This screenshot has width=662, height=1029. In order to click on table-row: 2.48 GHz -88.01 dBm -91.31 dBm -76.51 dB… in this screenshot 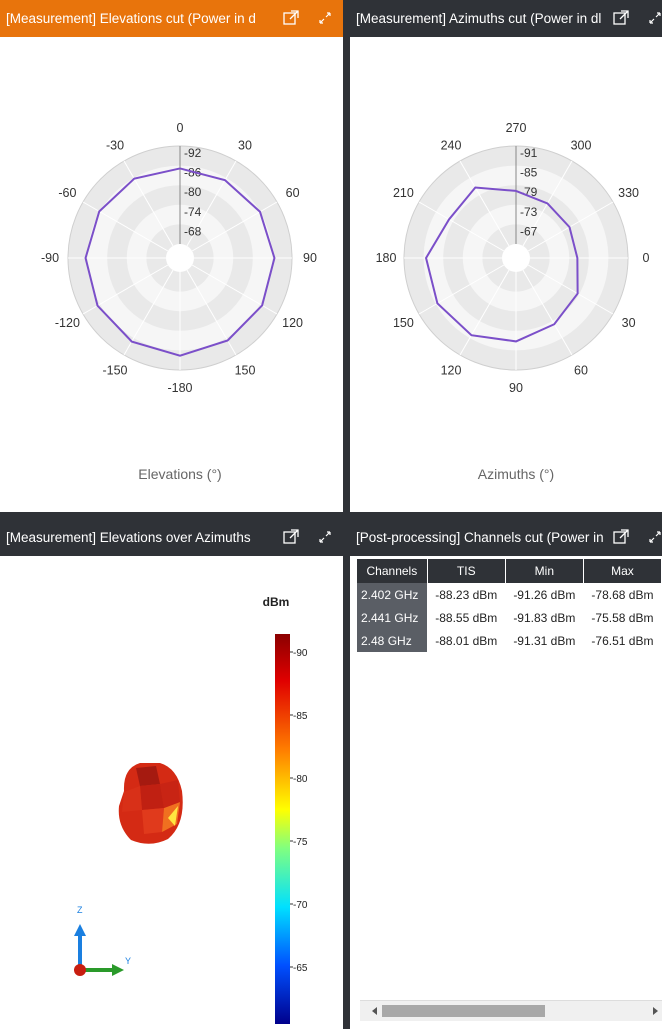, I will do `click(509, 640)`.